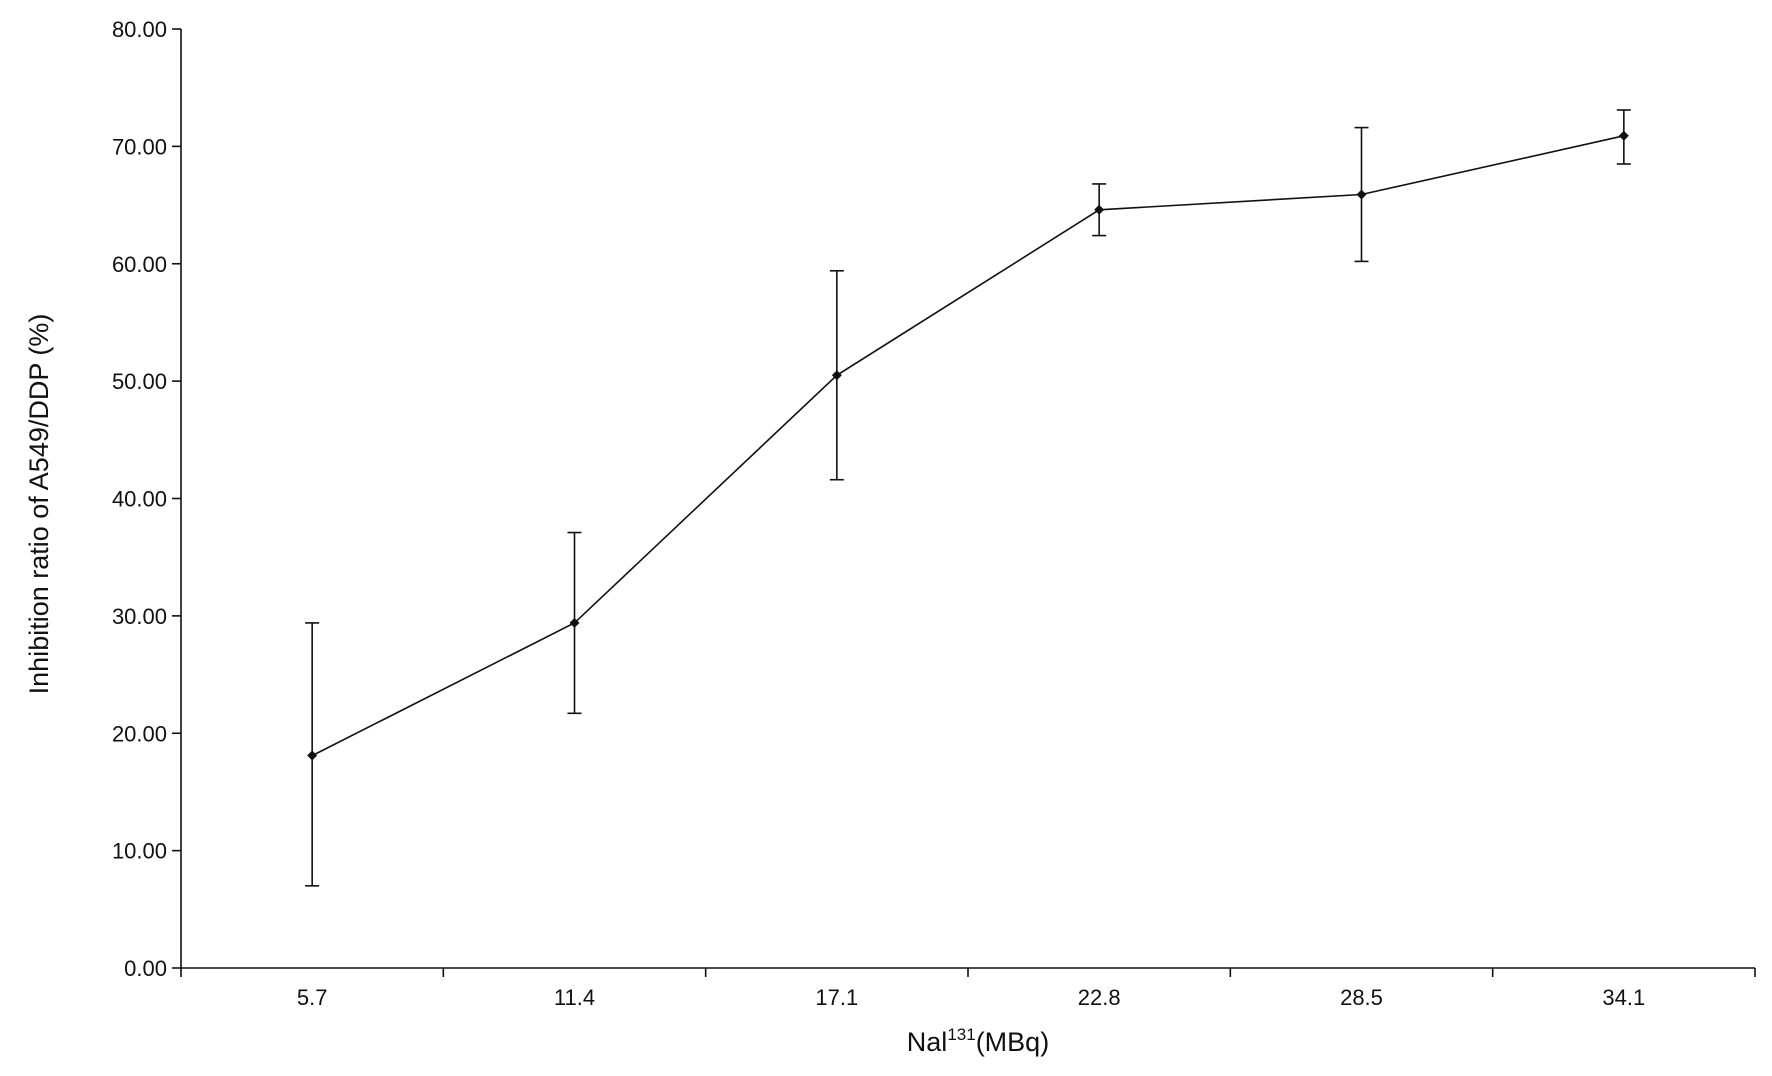  I want to click on y-tick-label: 40.00, so click(139, 499).